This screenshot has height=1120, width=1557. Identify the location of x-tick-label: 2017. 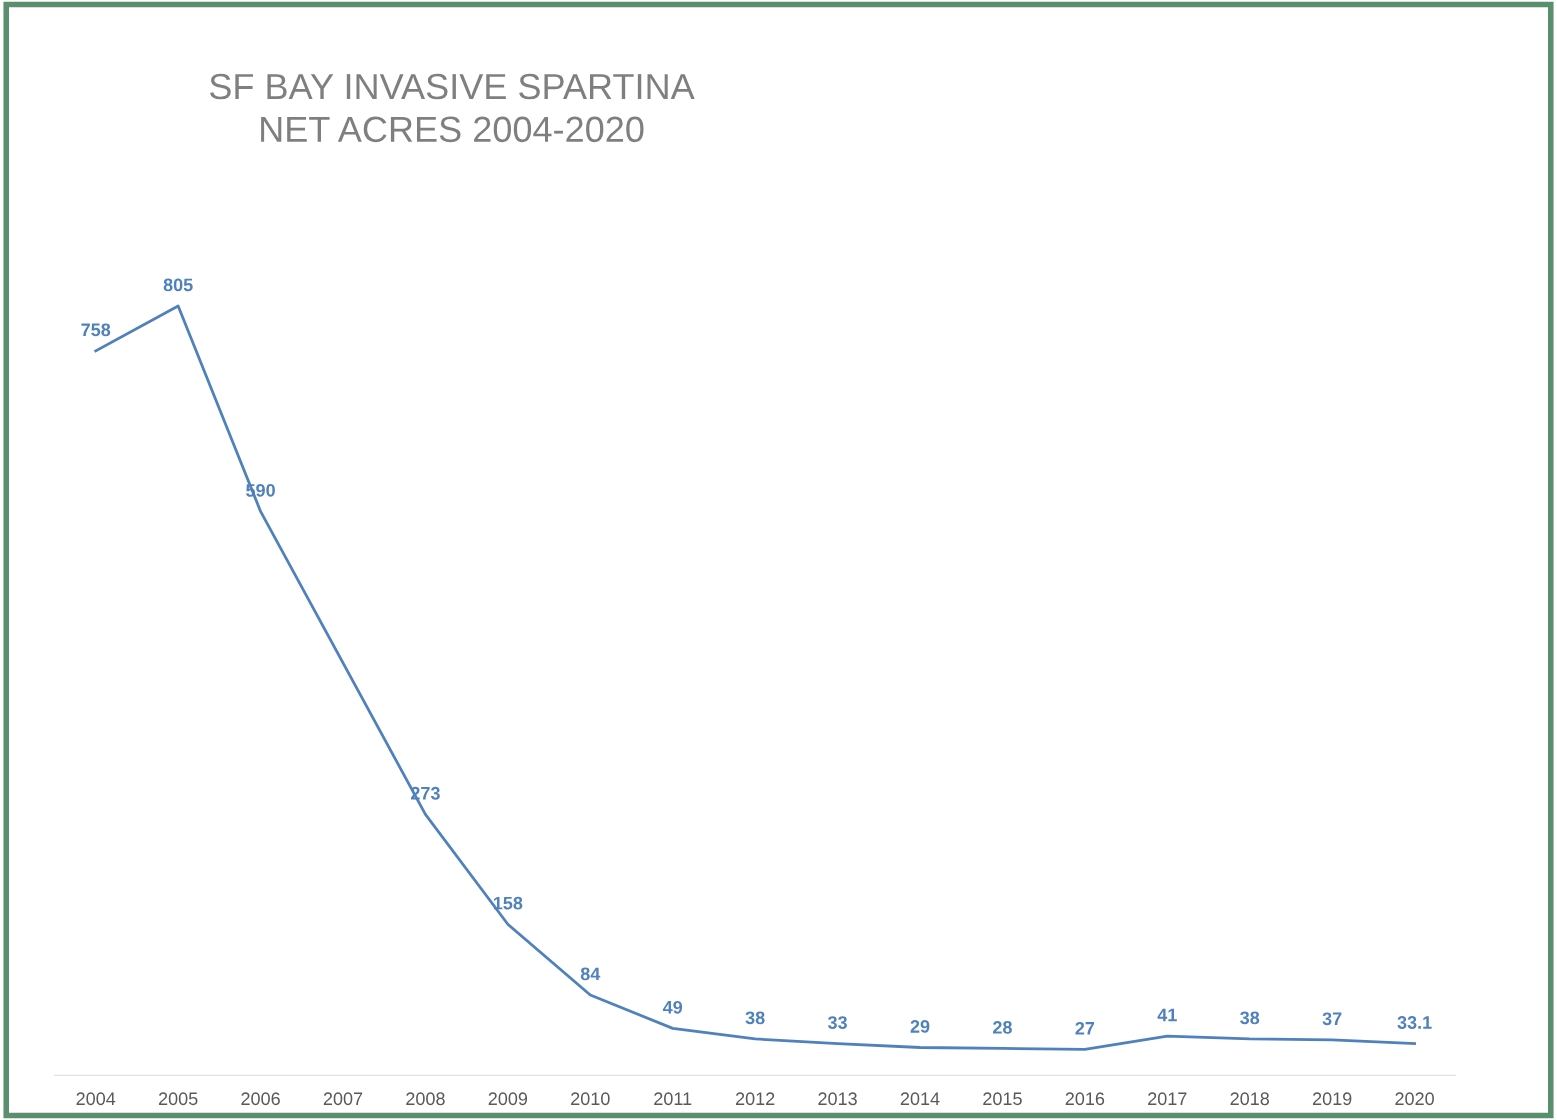
(1167, 1099).